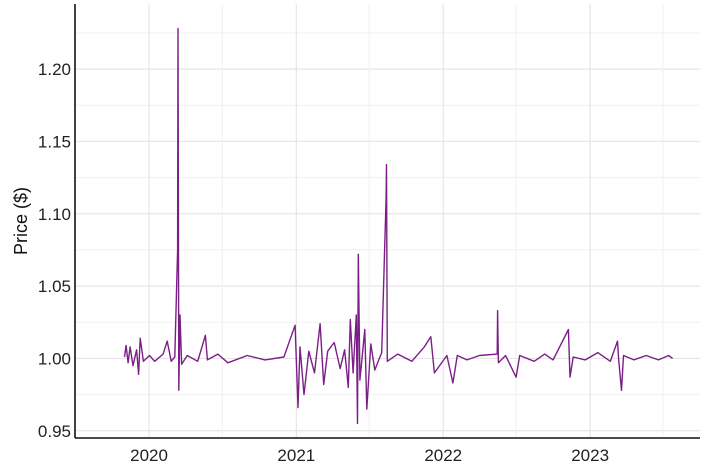 The width and height of the screenshot is (708, 468). What do you see at coordinates (54, 358) in the screenshot?
I see `y-tick-label: 1.00` at bounding box center [54, 358].